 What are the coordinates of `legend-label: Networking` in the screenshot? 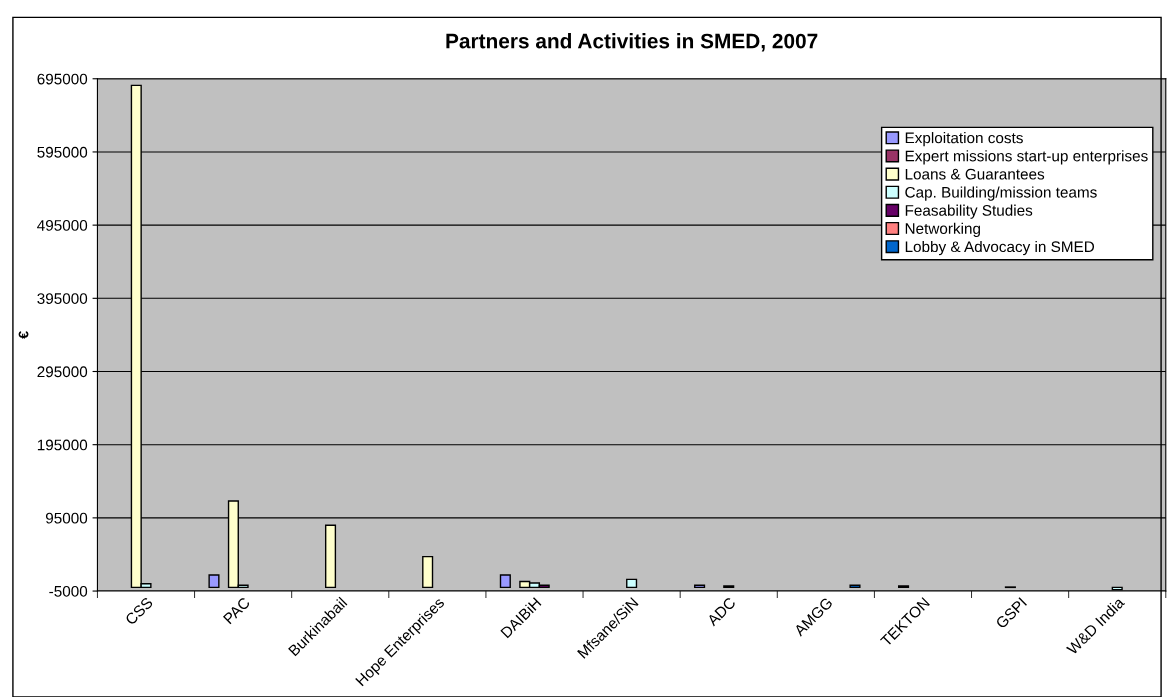 It's located at (942, 229).